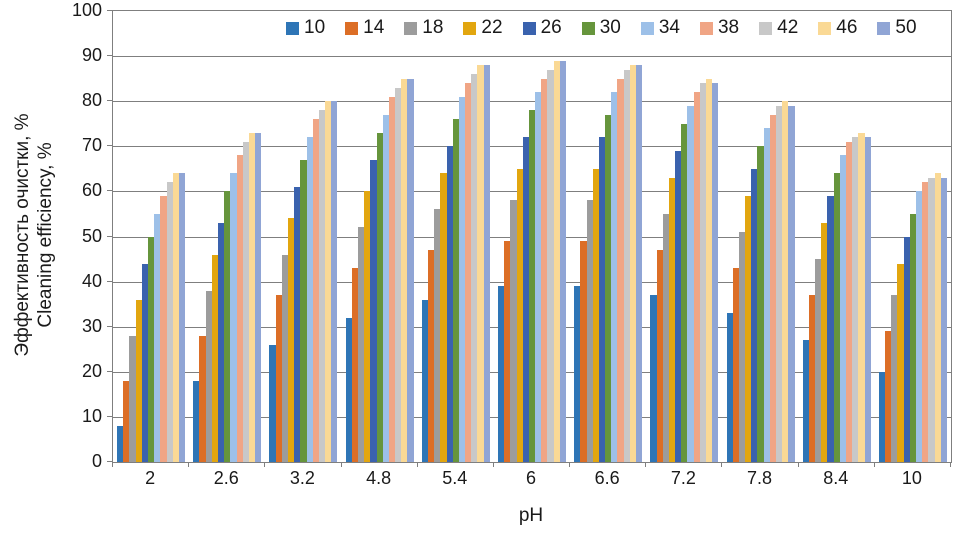  What do you see at coordinates (911, 478) in the screenshot?
I see `x-tick-label: 10` at bounding box center [911, 478].